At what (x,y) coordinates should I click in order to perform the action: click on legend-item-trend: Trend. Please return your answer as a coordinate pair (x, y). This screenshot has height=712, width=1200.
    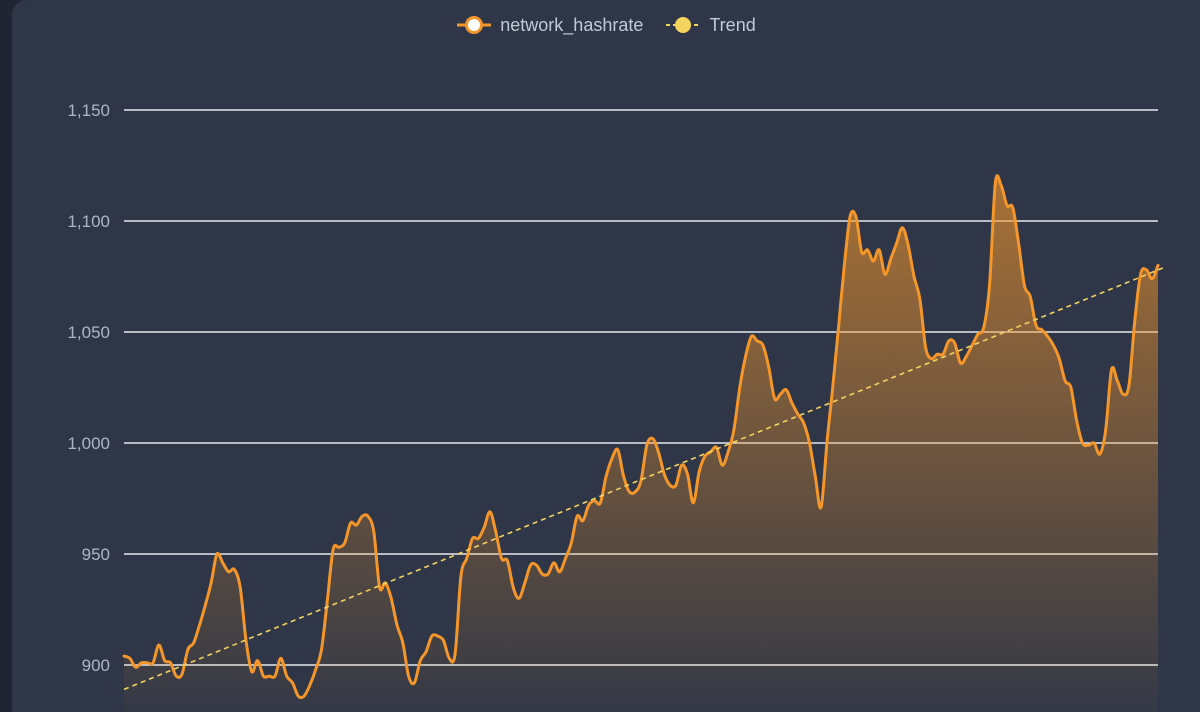
    Looking at the image, I should click on (710, 25).